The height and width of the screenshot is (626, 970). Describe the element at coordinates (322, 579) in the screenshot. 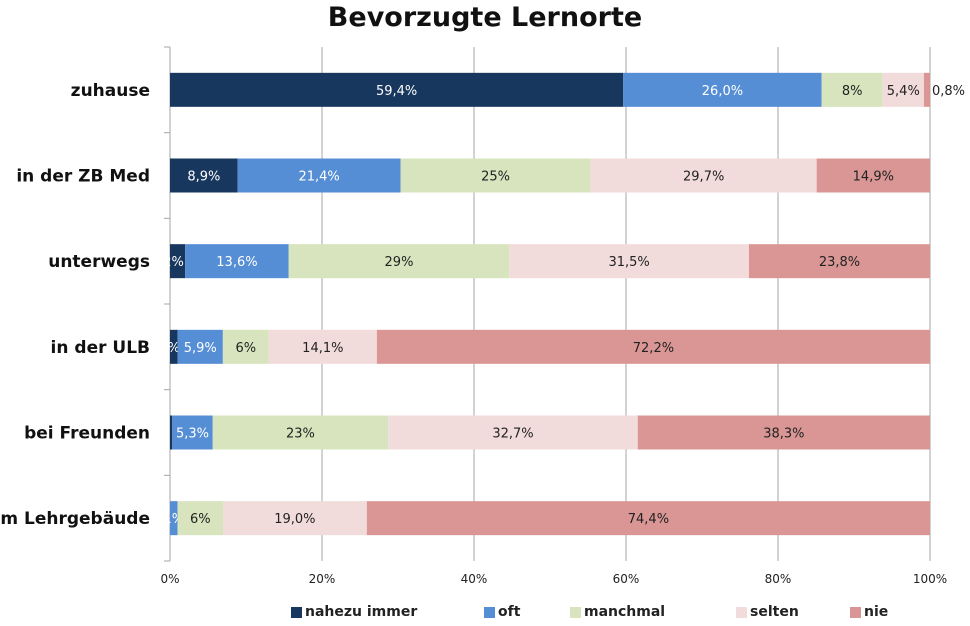

I see `x-tick-label: 20%` at that location.